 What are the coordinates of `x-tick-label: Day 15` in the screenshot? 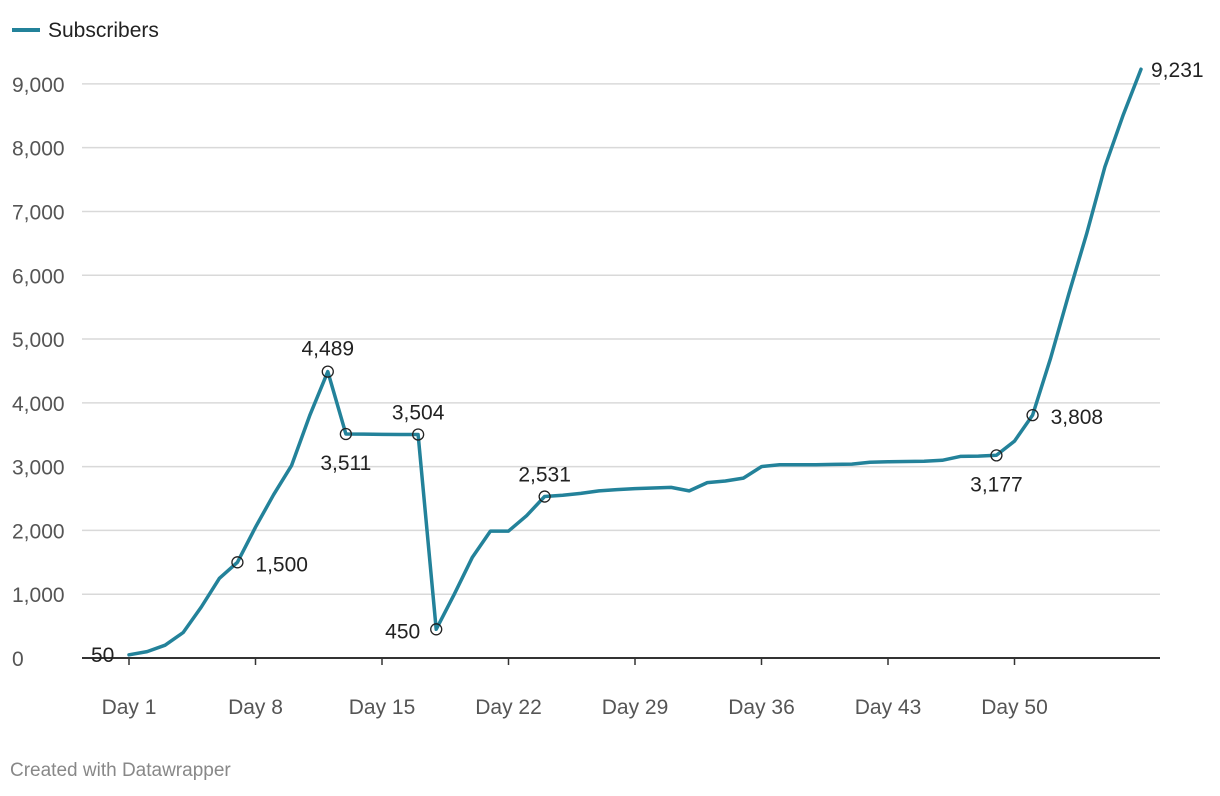 It's located at (382, 707).